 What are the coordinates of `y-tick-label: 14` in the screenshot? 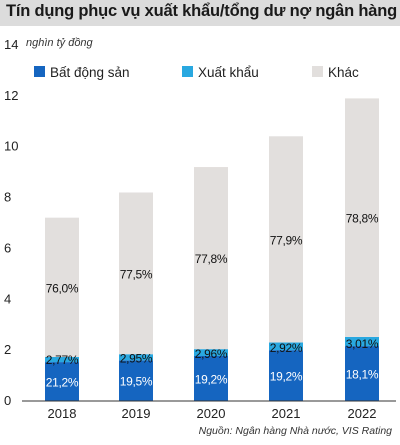 It's located at (11, 44).